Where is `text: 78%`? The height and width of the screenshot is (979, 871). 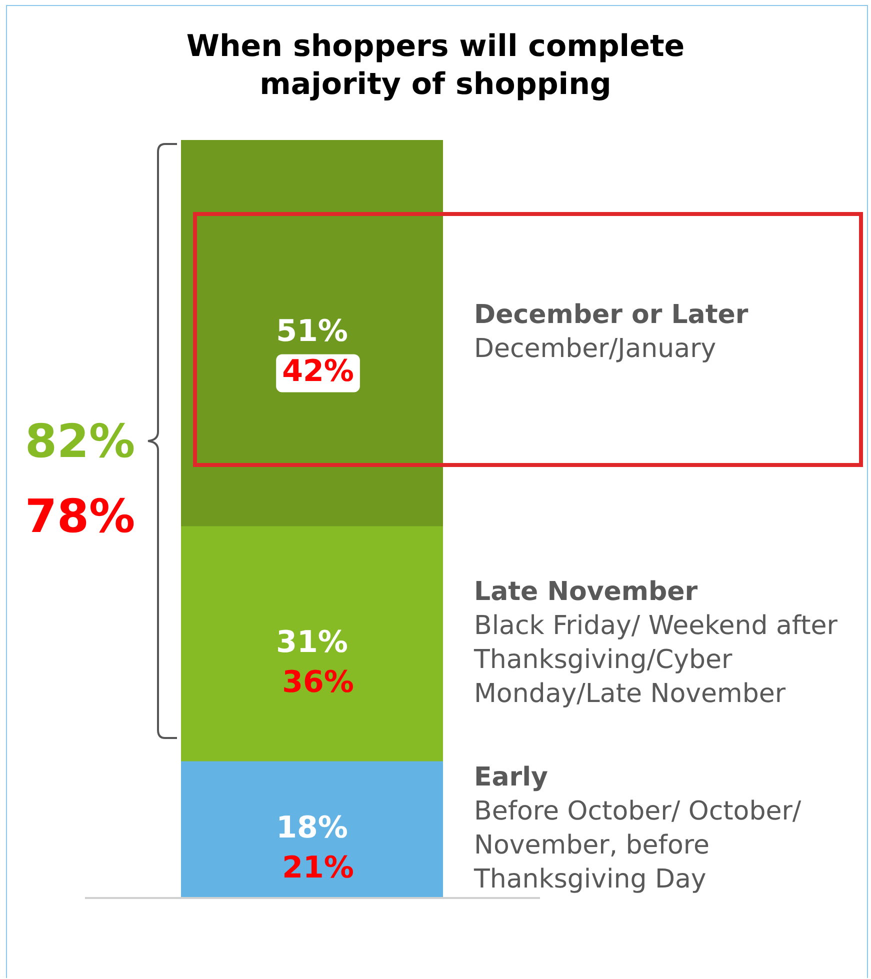 text: 78% is located at coordinates (80, 515).